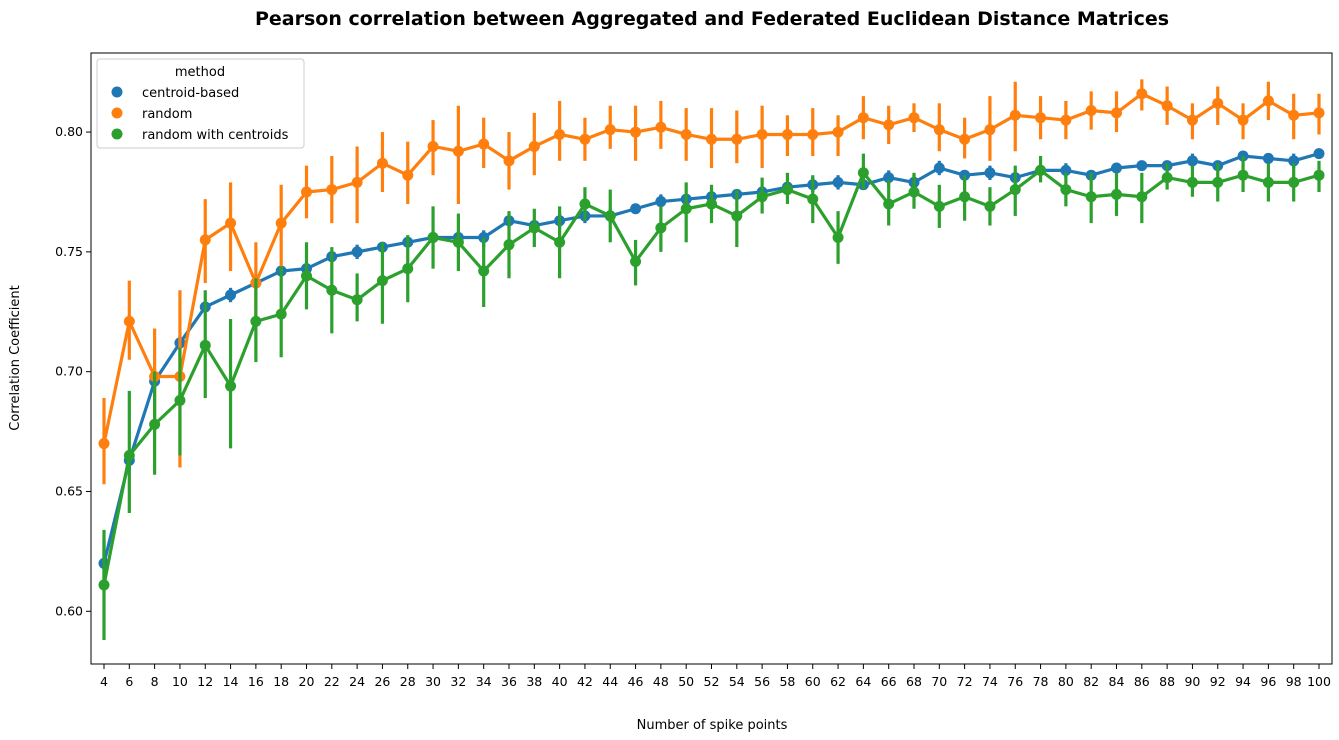 The height and width of the screenshot is (740, 1339). I want to click on x-tick-label: 16, so click(256, 681).